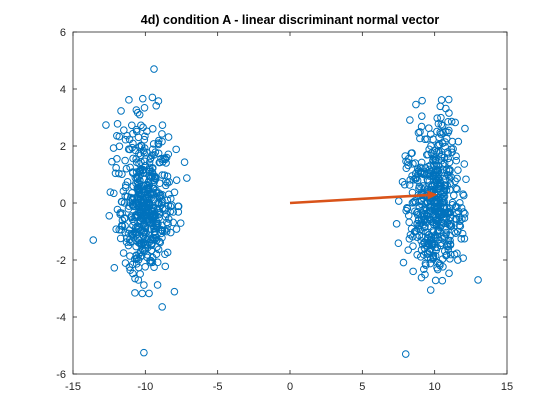  What do you see at coordinates (435, 387) in the screenshot?
I see `x-tick-label: 10` at bounding box center [435, 387].